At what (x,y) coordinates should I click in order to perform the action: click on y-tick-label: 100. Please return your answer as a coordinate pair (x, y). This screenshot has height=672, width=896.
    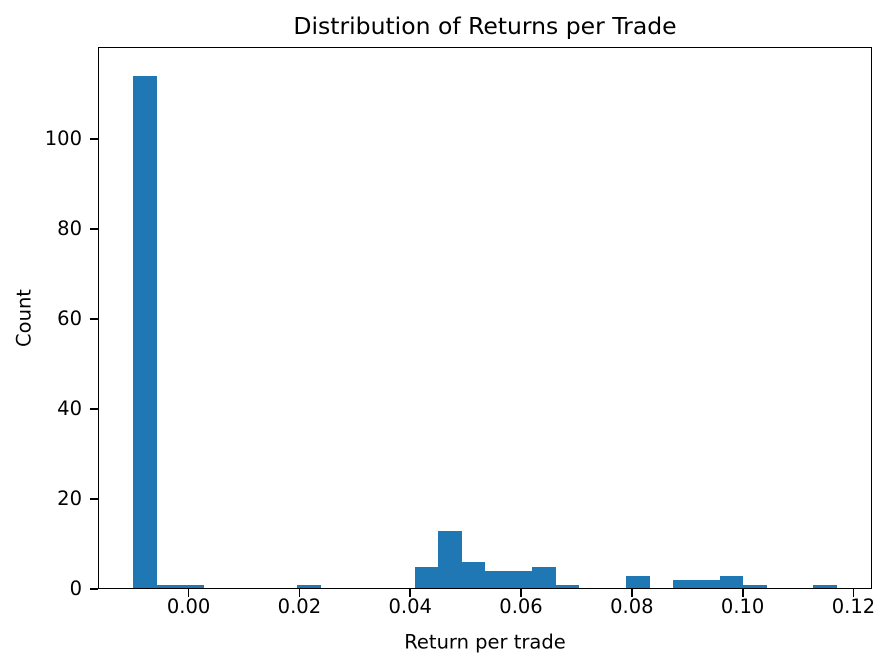
    Looking at the image, I should click on (63, 139).